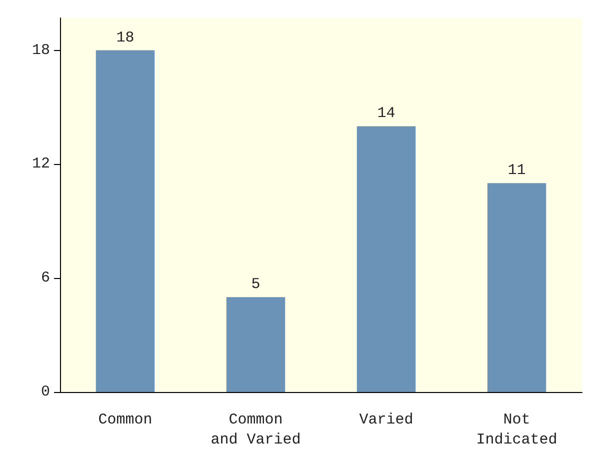 The image size is (612, 465). Describe the element at coordinates (125, 37) in the screenshot. I see `data-label: 18` at that location.